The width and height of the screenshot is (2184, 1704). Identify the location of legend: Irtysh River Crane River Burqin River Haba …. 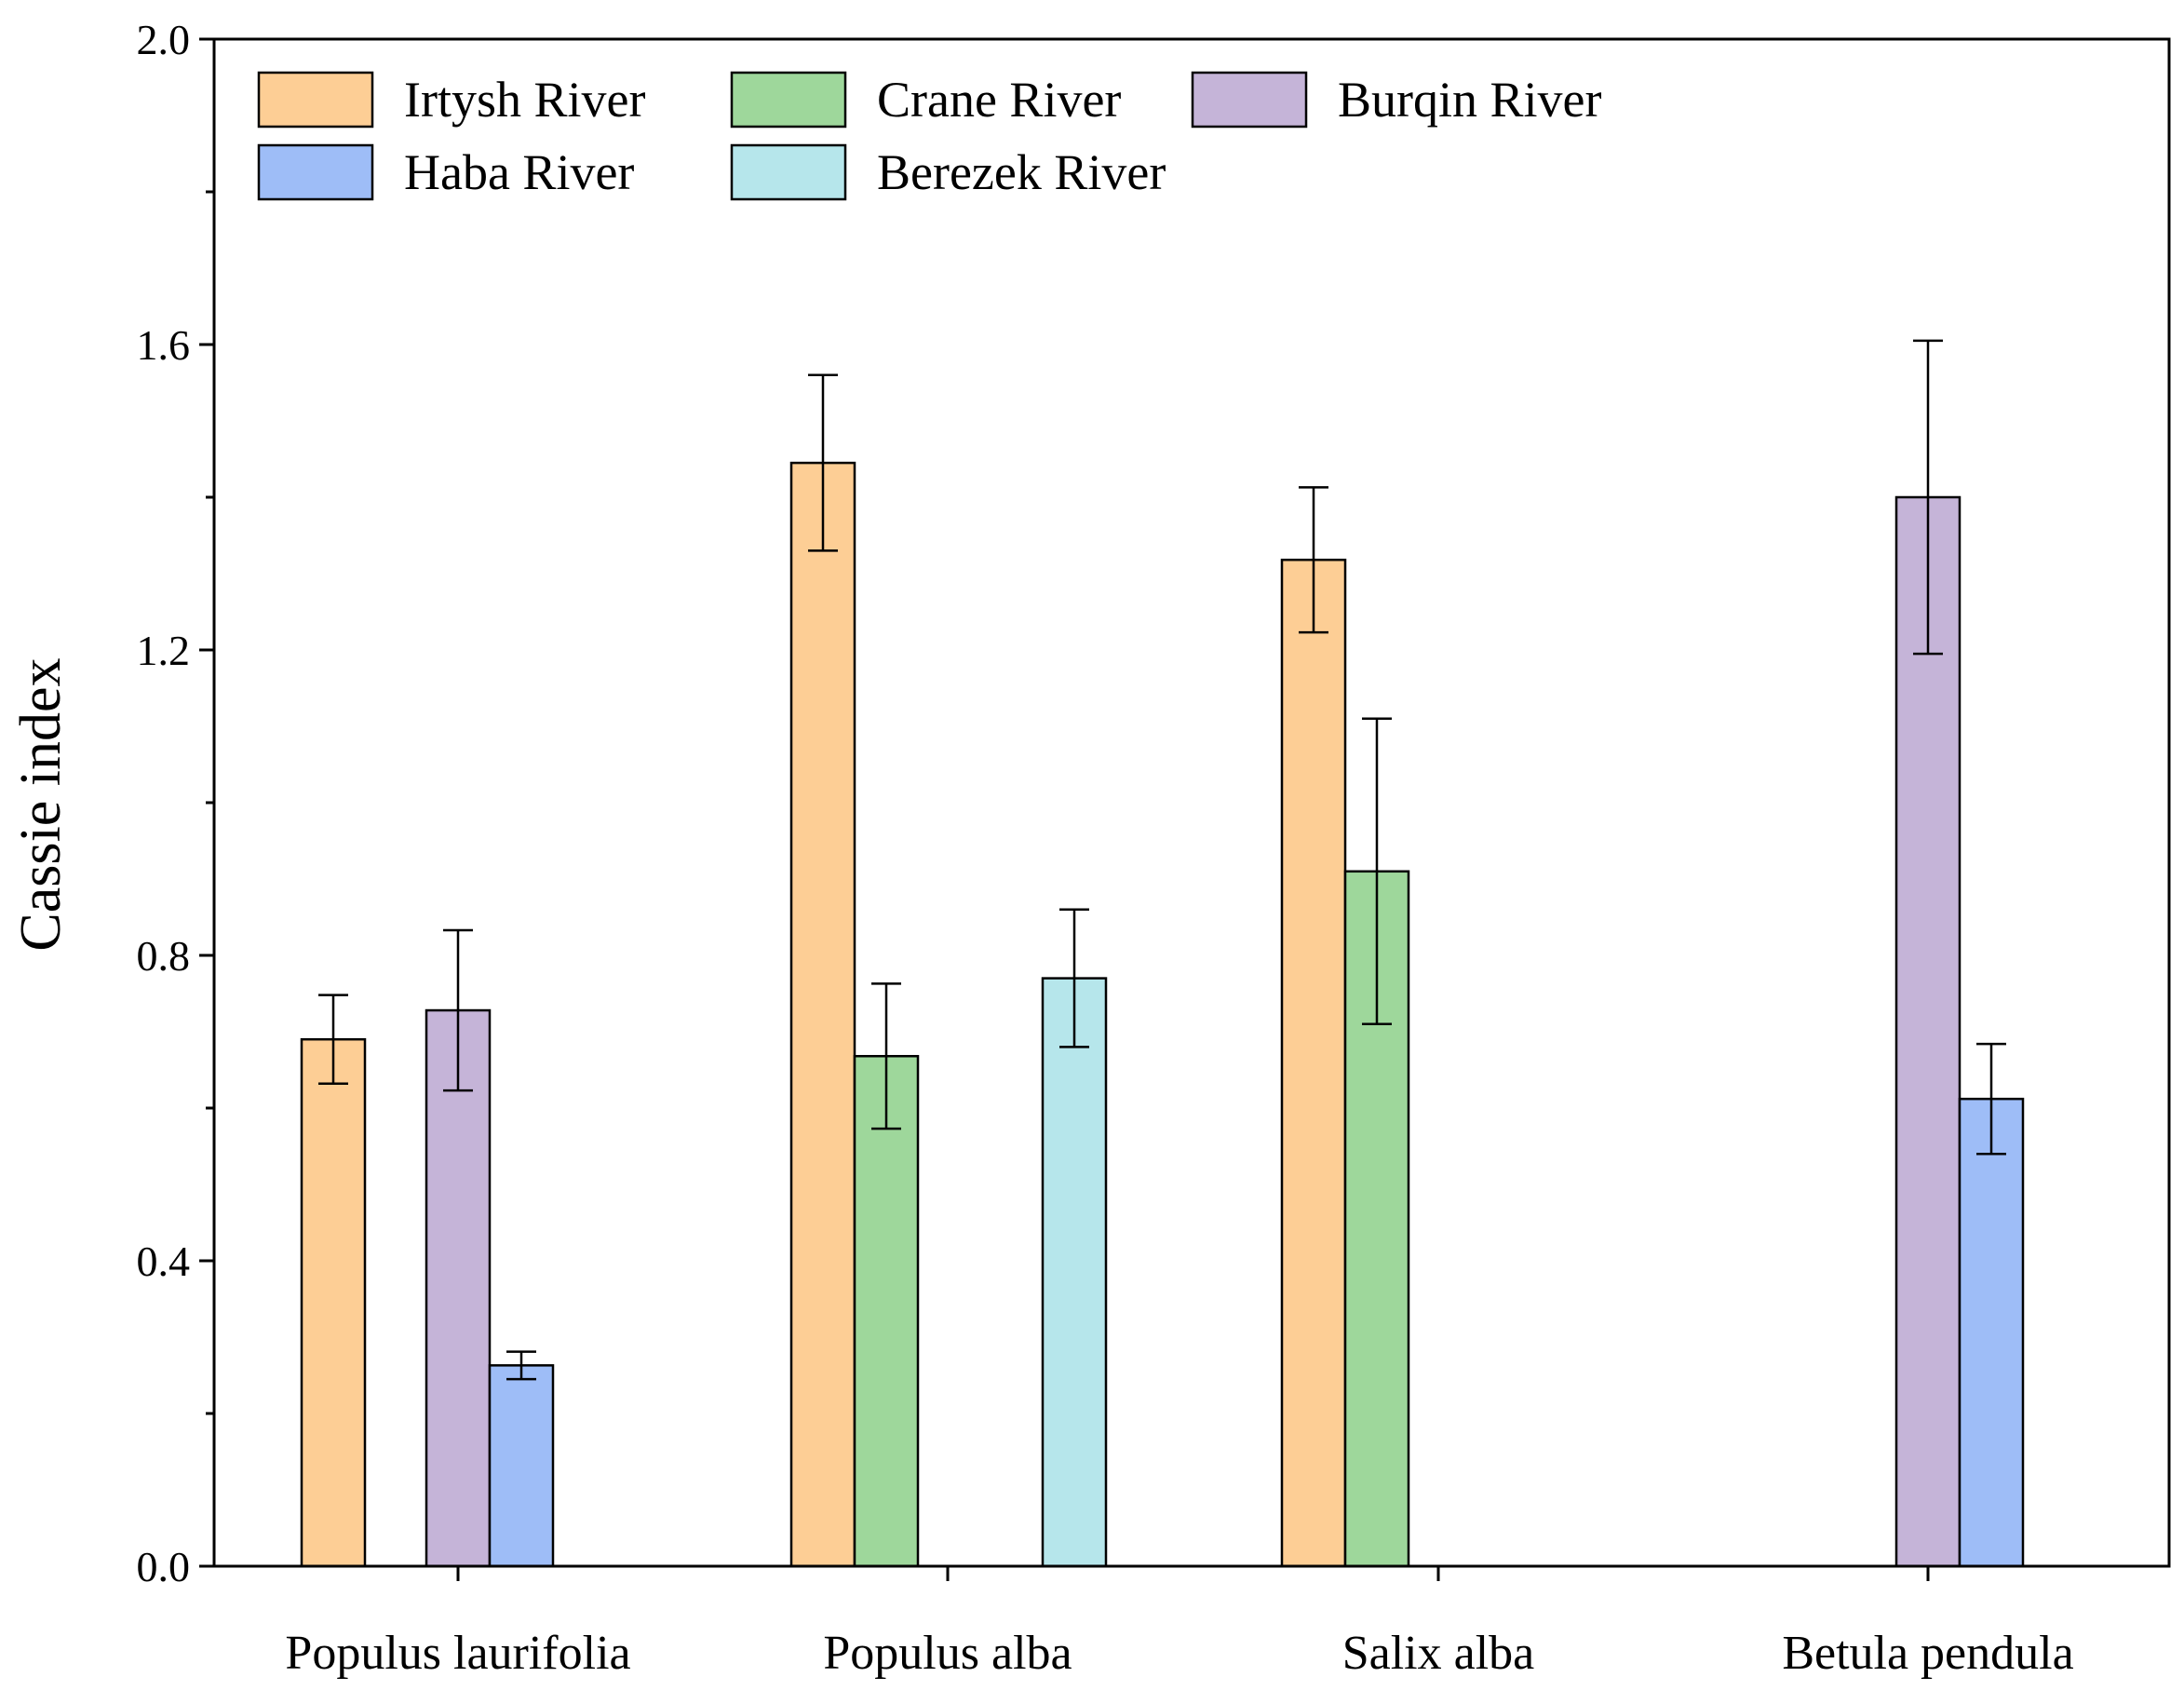
(929, 136).